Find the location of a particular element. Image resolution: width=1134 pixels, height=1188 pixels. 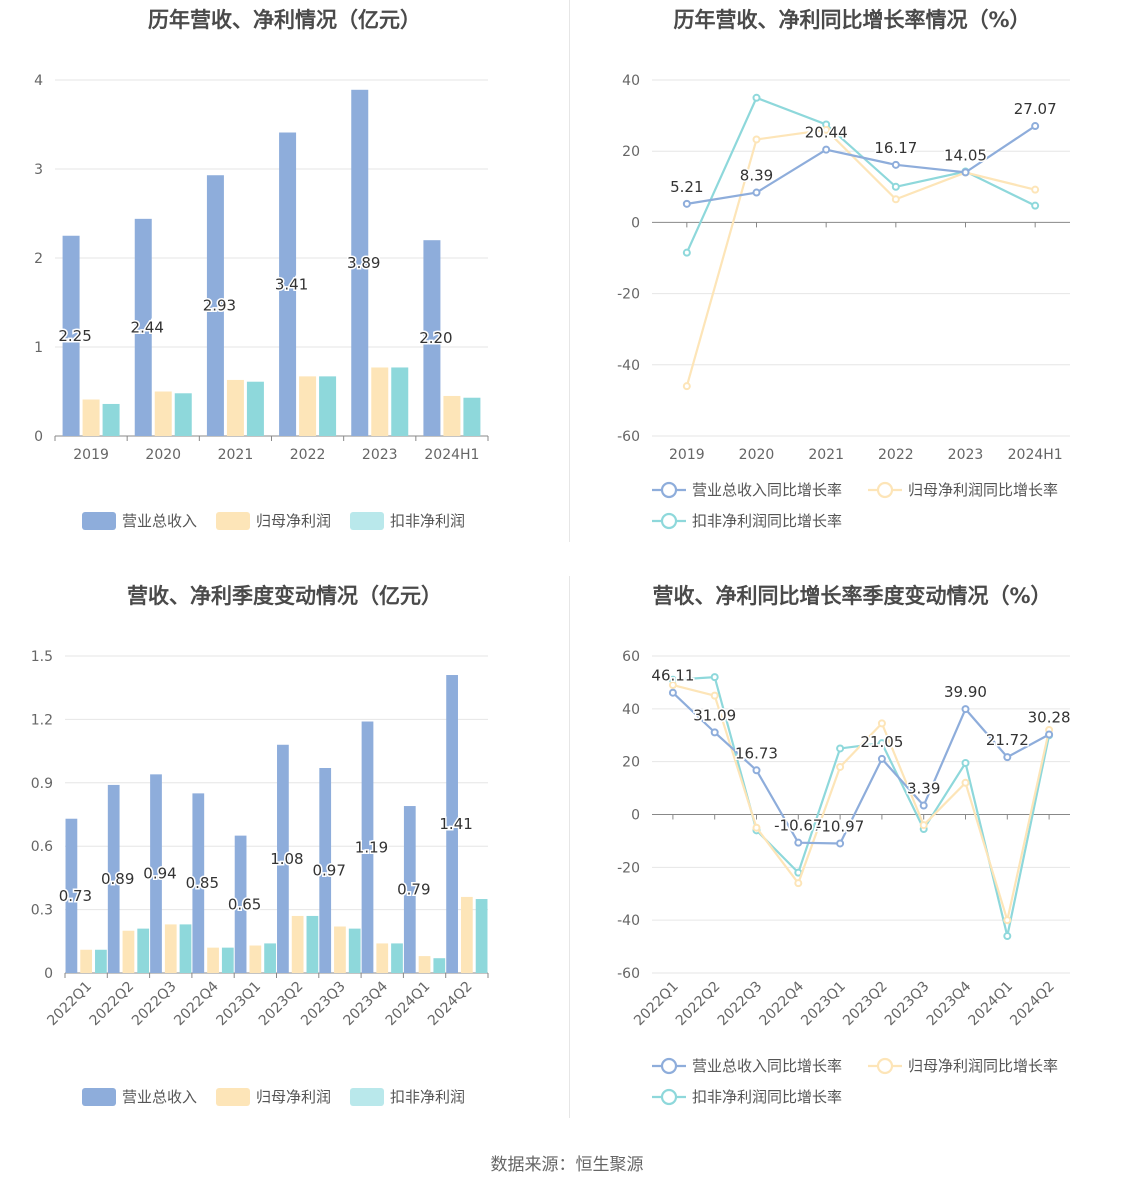

y-tick-label: 4 is located at coordinates (38, 81).